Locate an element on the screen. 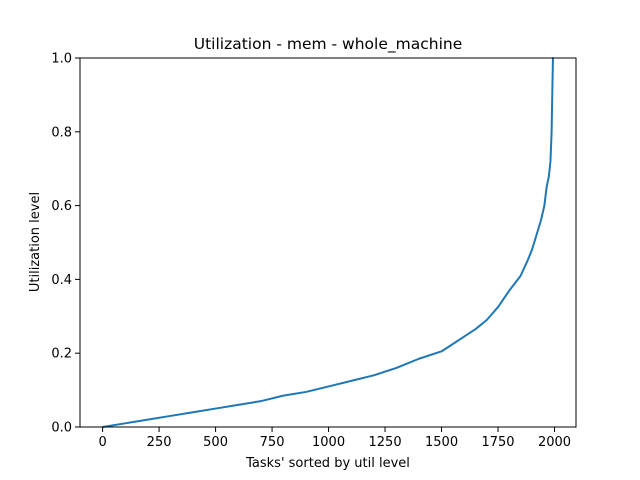 The image size is (640, 480). x-tick-label: 2000 is located at coordinates (554, 442).